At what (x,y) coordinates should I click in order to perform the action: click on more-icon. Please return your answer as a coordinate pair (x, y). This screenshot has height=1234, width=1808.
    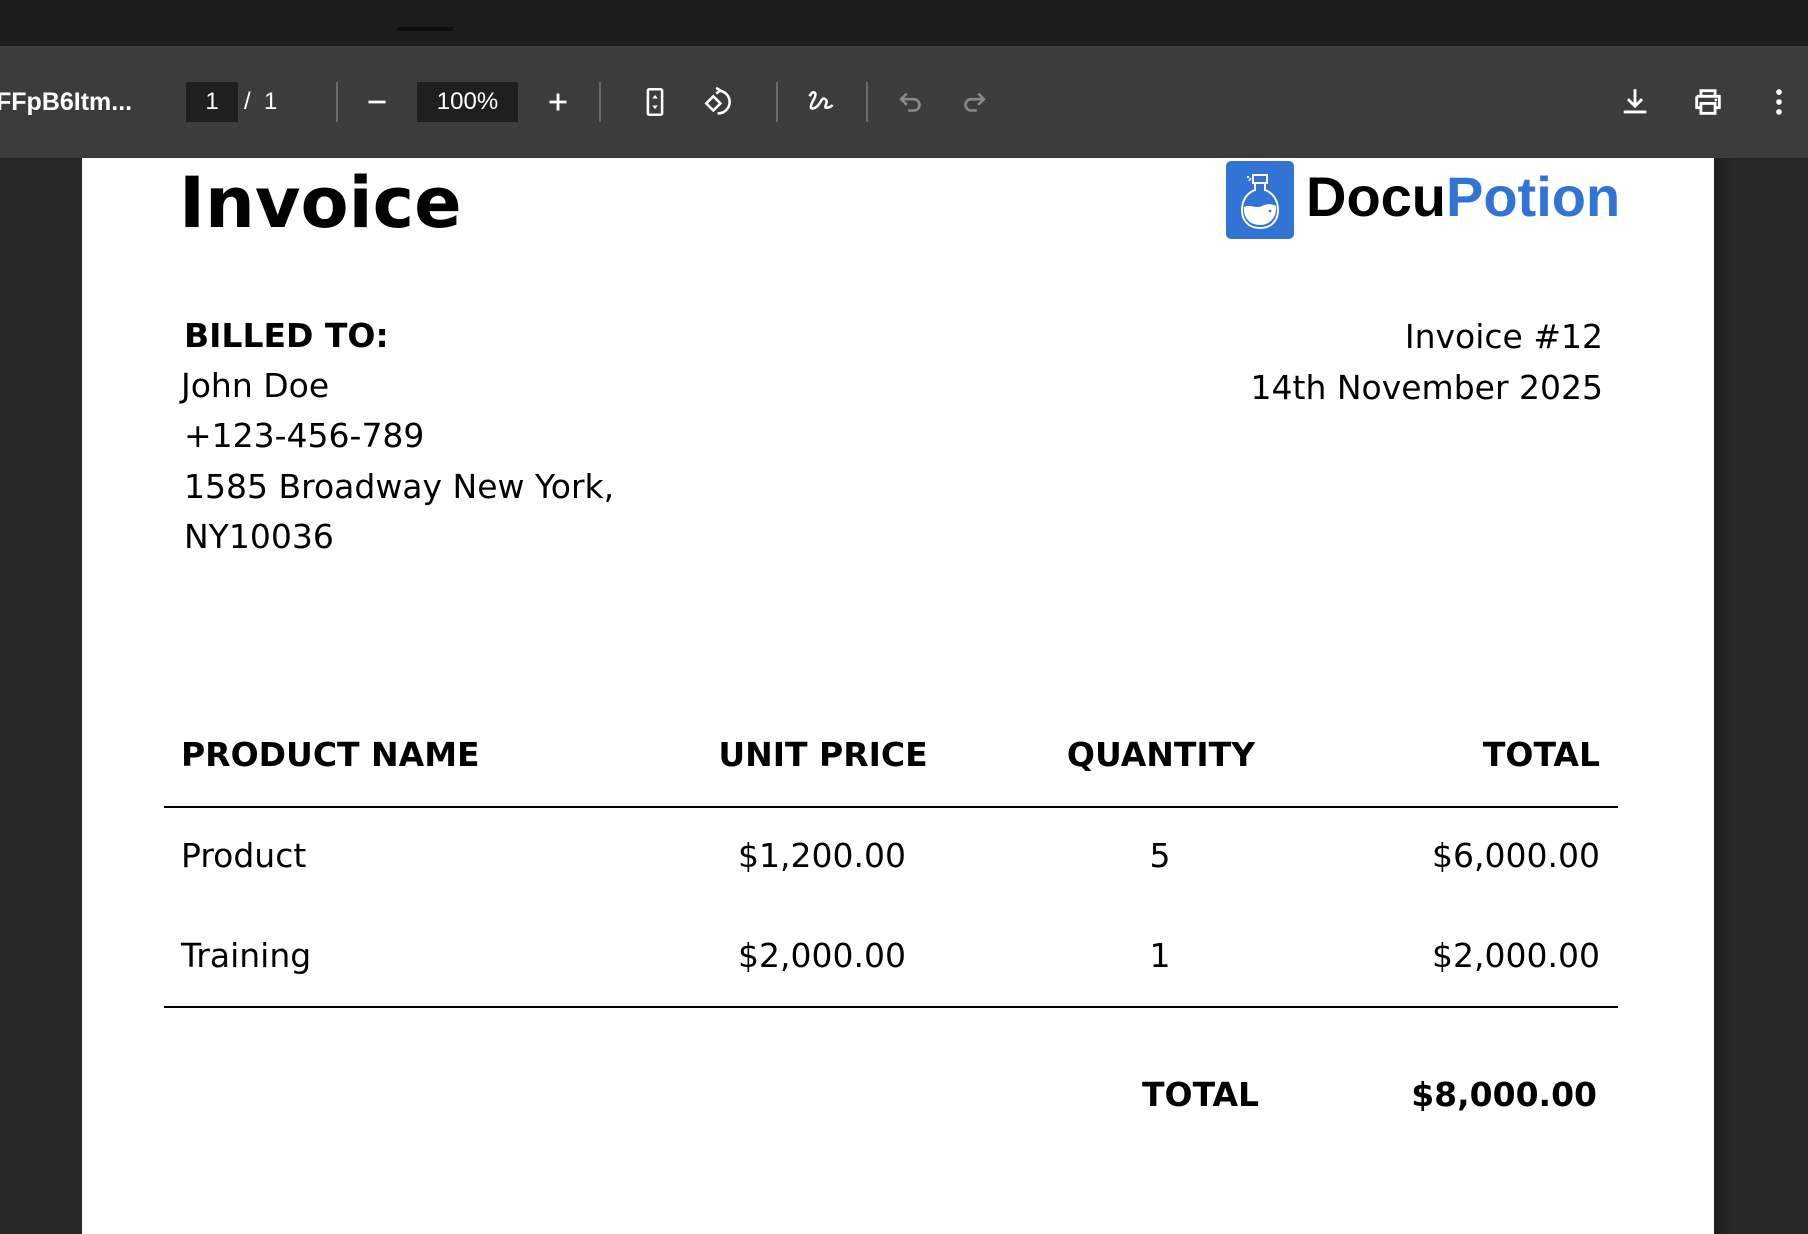
    Looking at the image, I should click on (1779, 102).